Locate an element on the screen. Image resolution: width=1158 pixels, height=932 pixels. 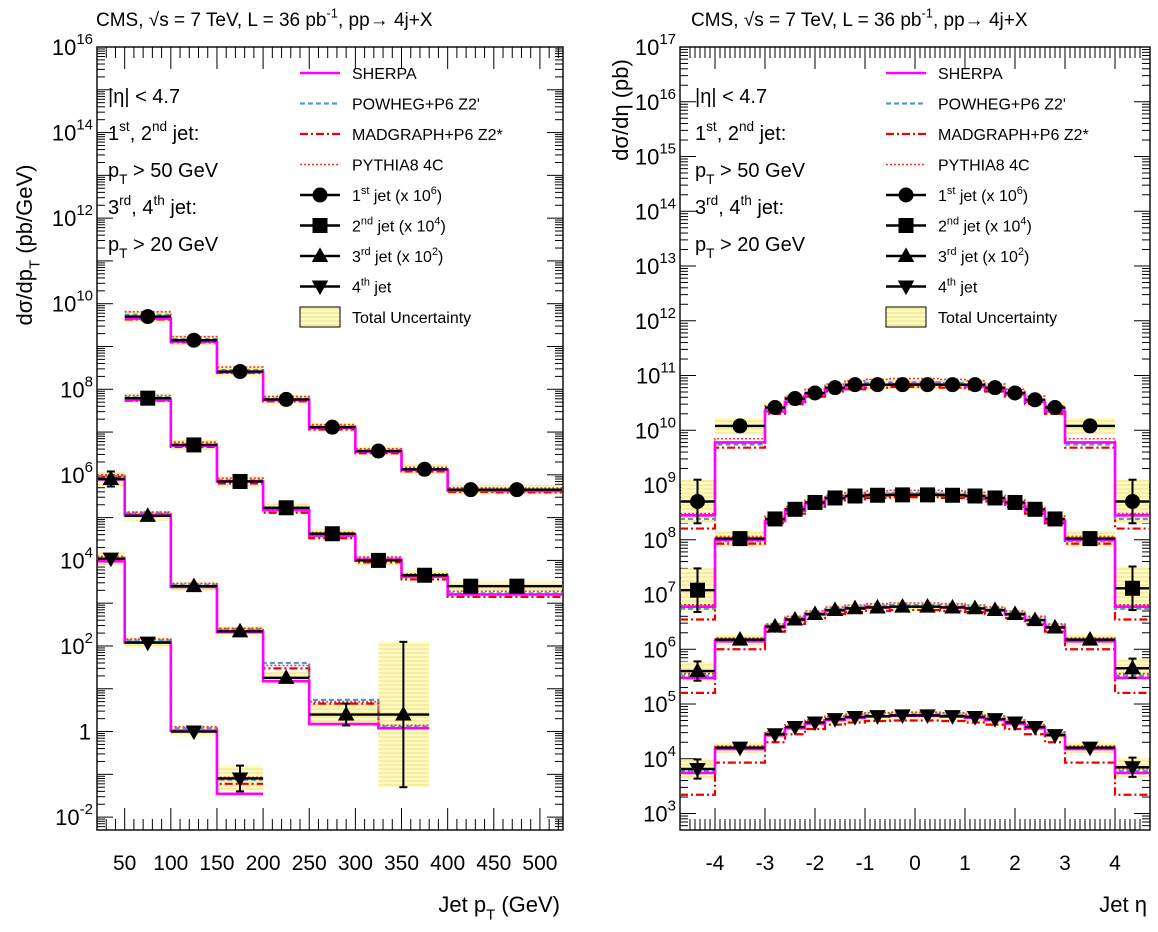
y-tick-label: 10⁶ is located at coordinates (76, 473).